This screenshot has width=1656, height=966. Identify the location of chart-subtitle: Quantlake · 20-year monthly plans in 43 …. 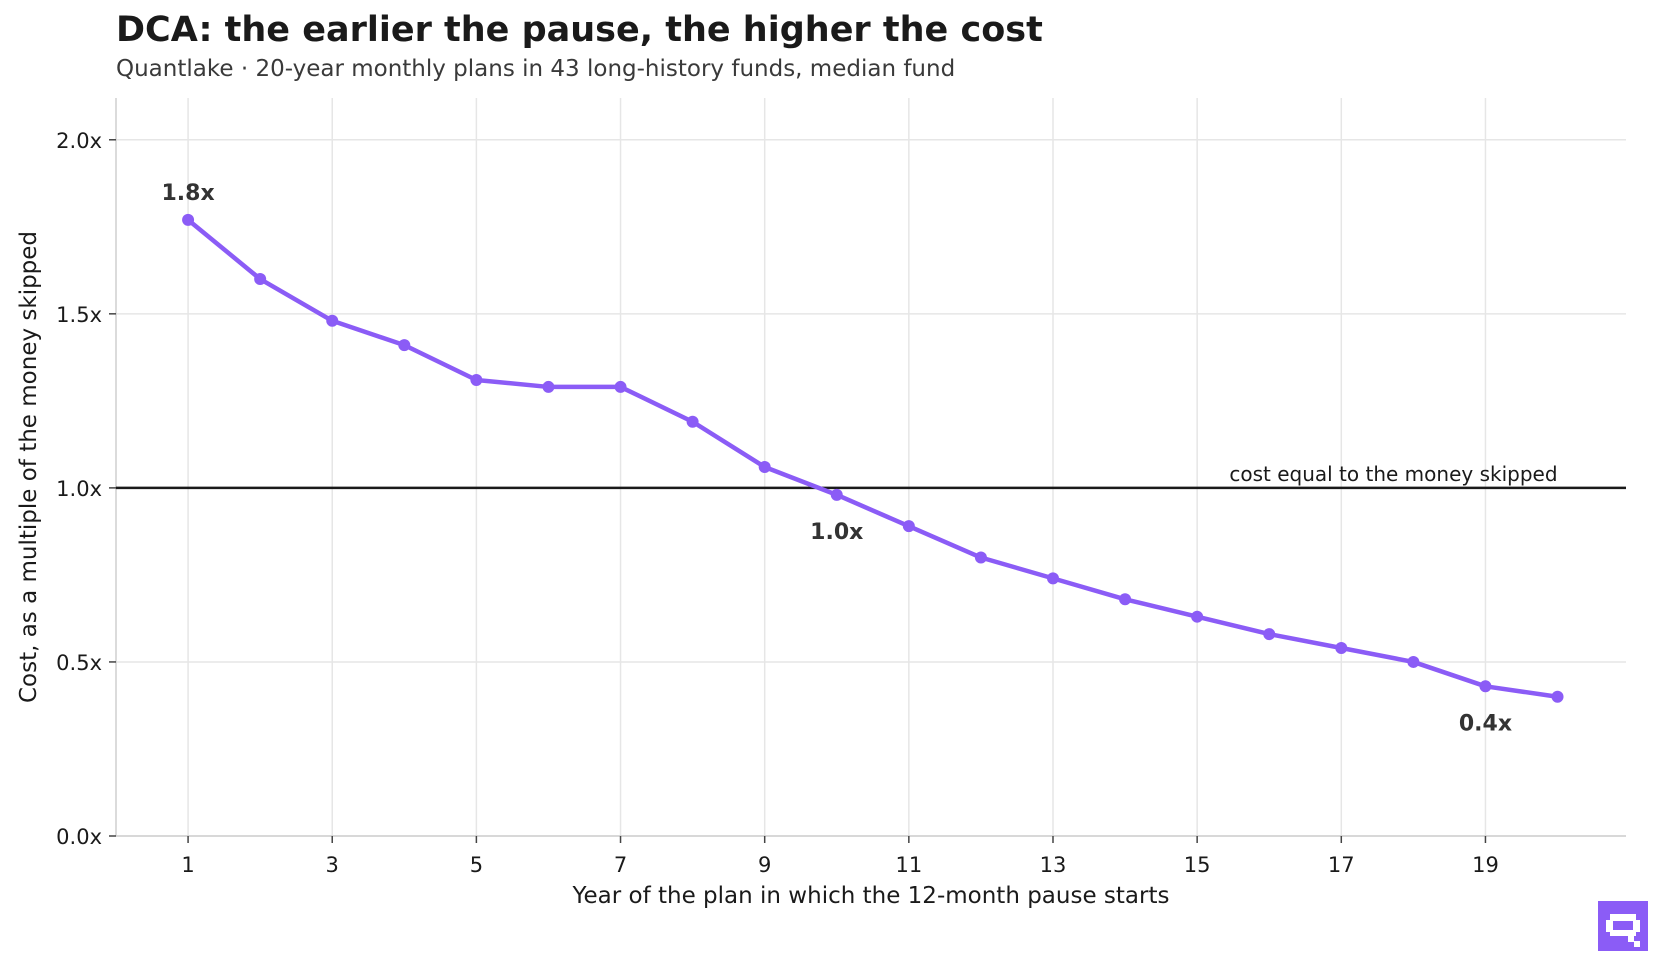
(536, 69).